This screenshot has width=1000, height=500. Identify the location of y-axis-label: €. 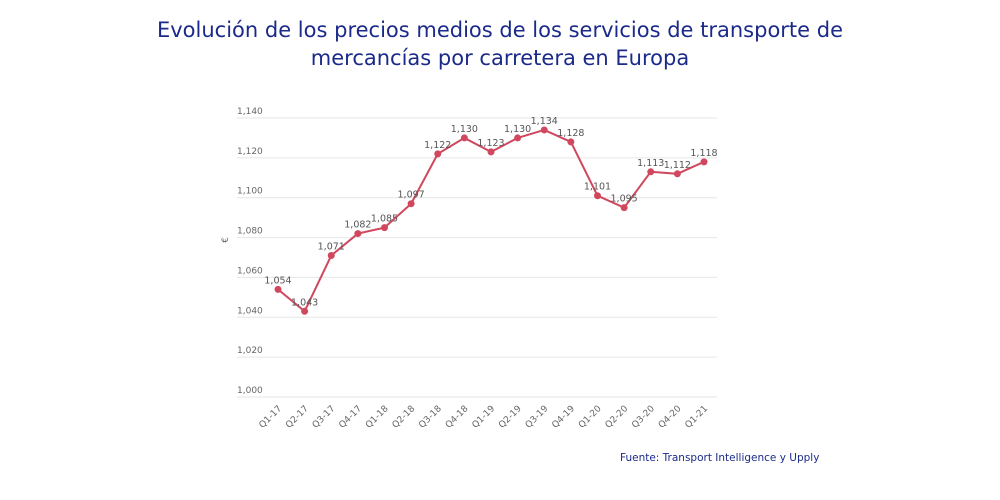
(226, 240).